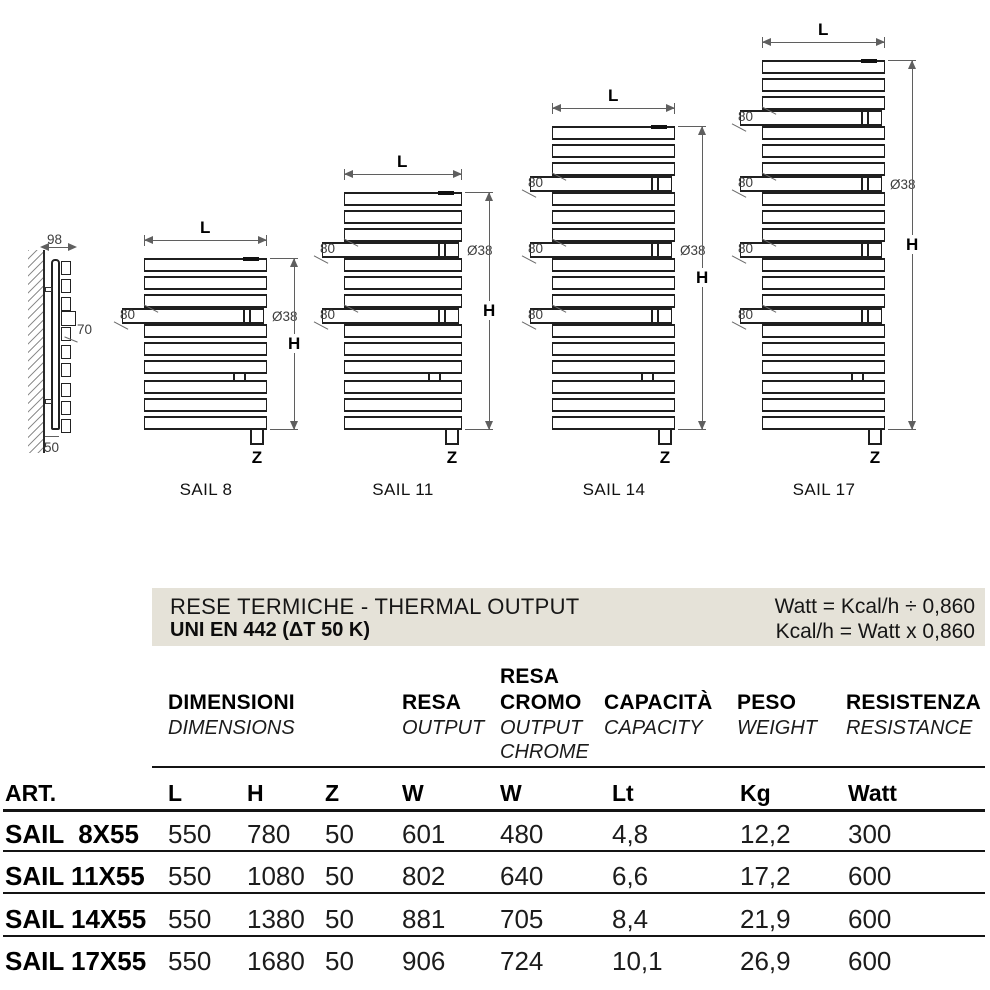  Describe the element at coordinates (765, 961) in the screenshot. I see `value-cell: 26,9` at that location.